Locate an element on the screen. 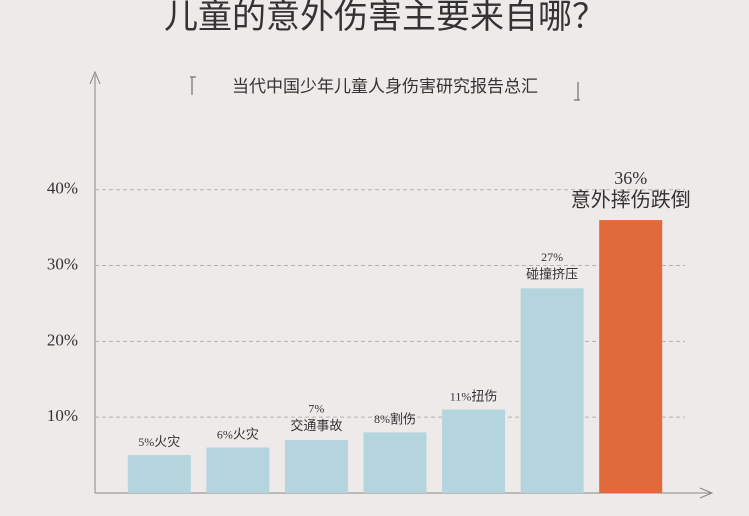  value-label: 11% is located at coordinates (461, 396).